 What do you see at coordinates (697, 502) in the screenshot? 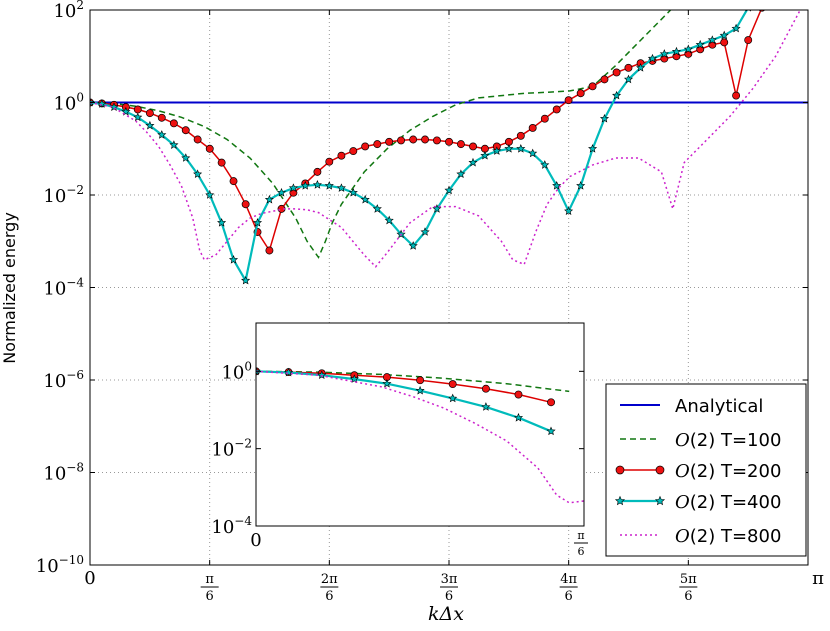
I see `legend-entry: O(2) T=400` at bounding box center [697, 502].